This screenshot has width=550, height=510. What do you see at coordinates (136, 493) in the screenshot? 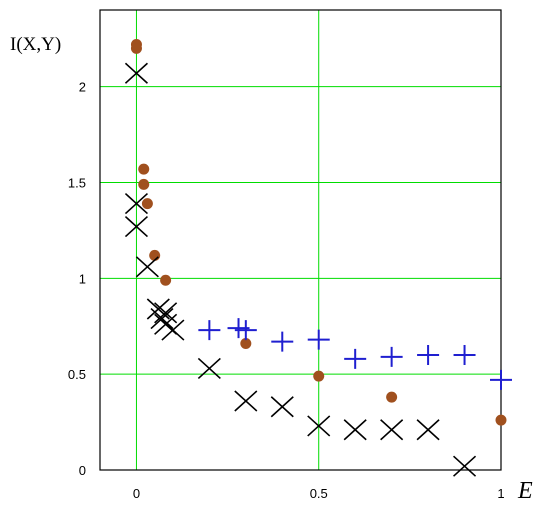
I see `x-tick-label: 0` at bounding box center [136, 493].